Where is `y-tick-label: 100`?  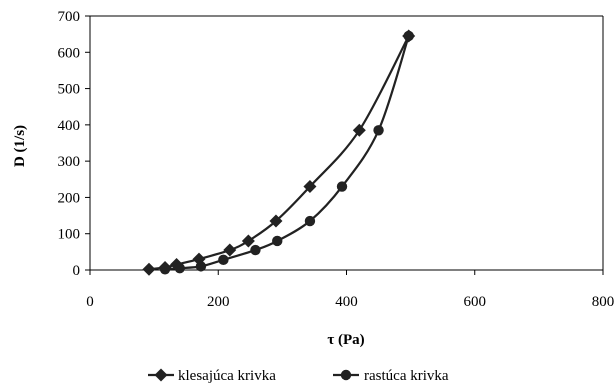 y-tick-label: 100 is located at coordinates (69, 235).